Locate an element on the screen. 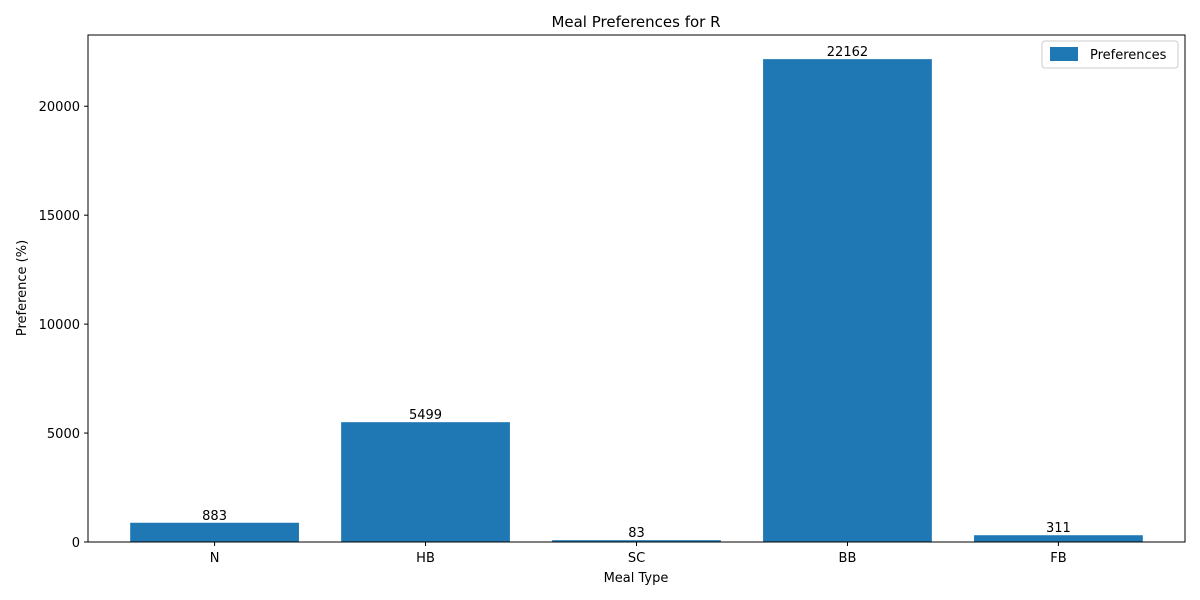 This screenshot has width=1200, height=600. y-tick-label: 5000 is located at coordinates (63, 434).